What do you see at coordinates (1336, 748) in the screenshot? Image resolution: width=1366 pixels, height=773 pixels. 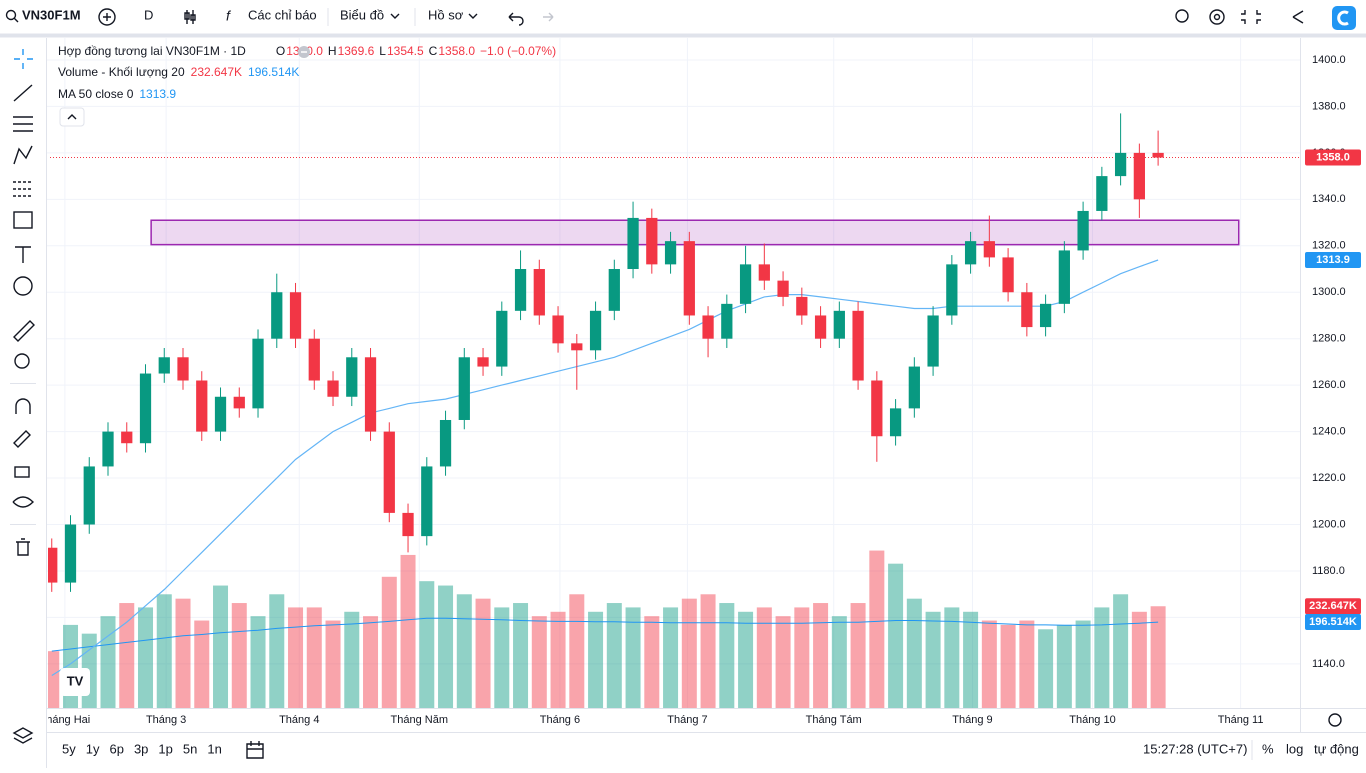 I see `auto-toggle: tự động` at bounding box center [1336, 748].